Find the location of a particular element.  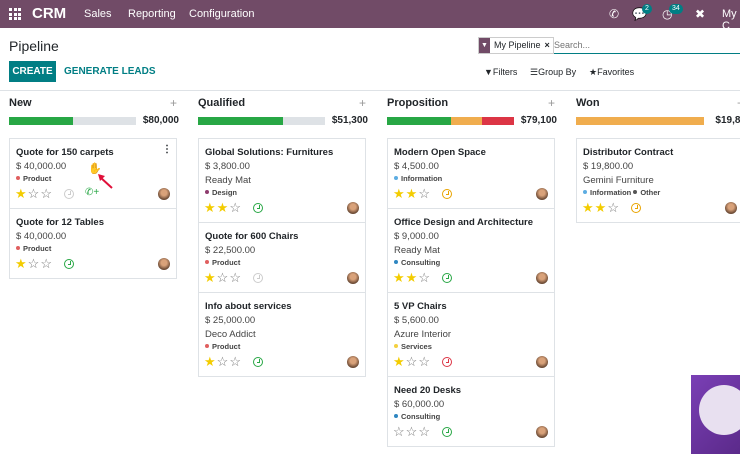

favorites-dropdown: ★Favorites is located at coordinates (612, 72).